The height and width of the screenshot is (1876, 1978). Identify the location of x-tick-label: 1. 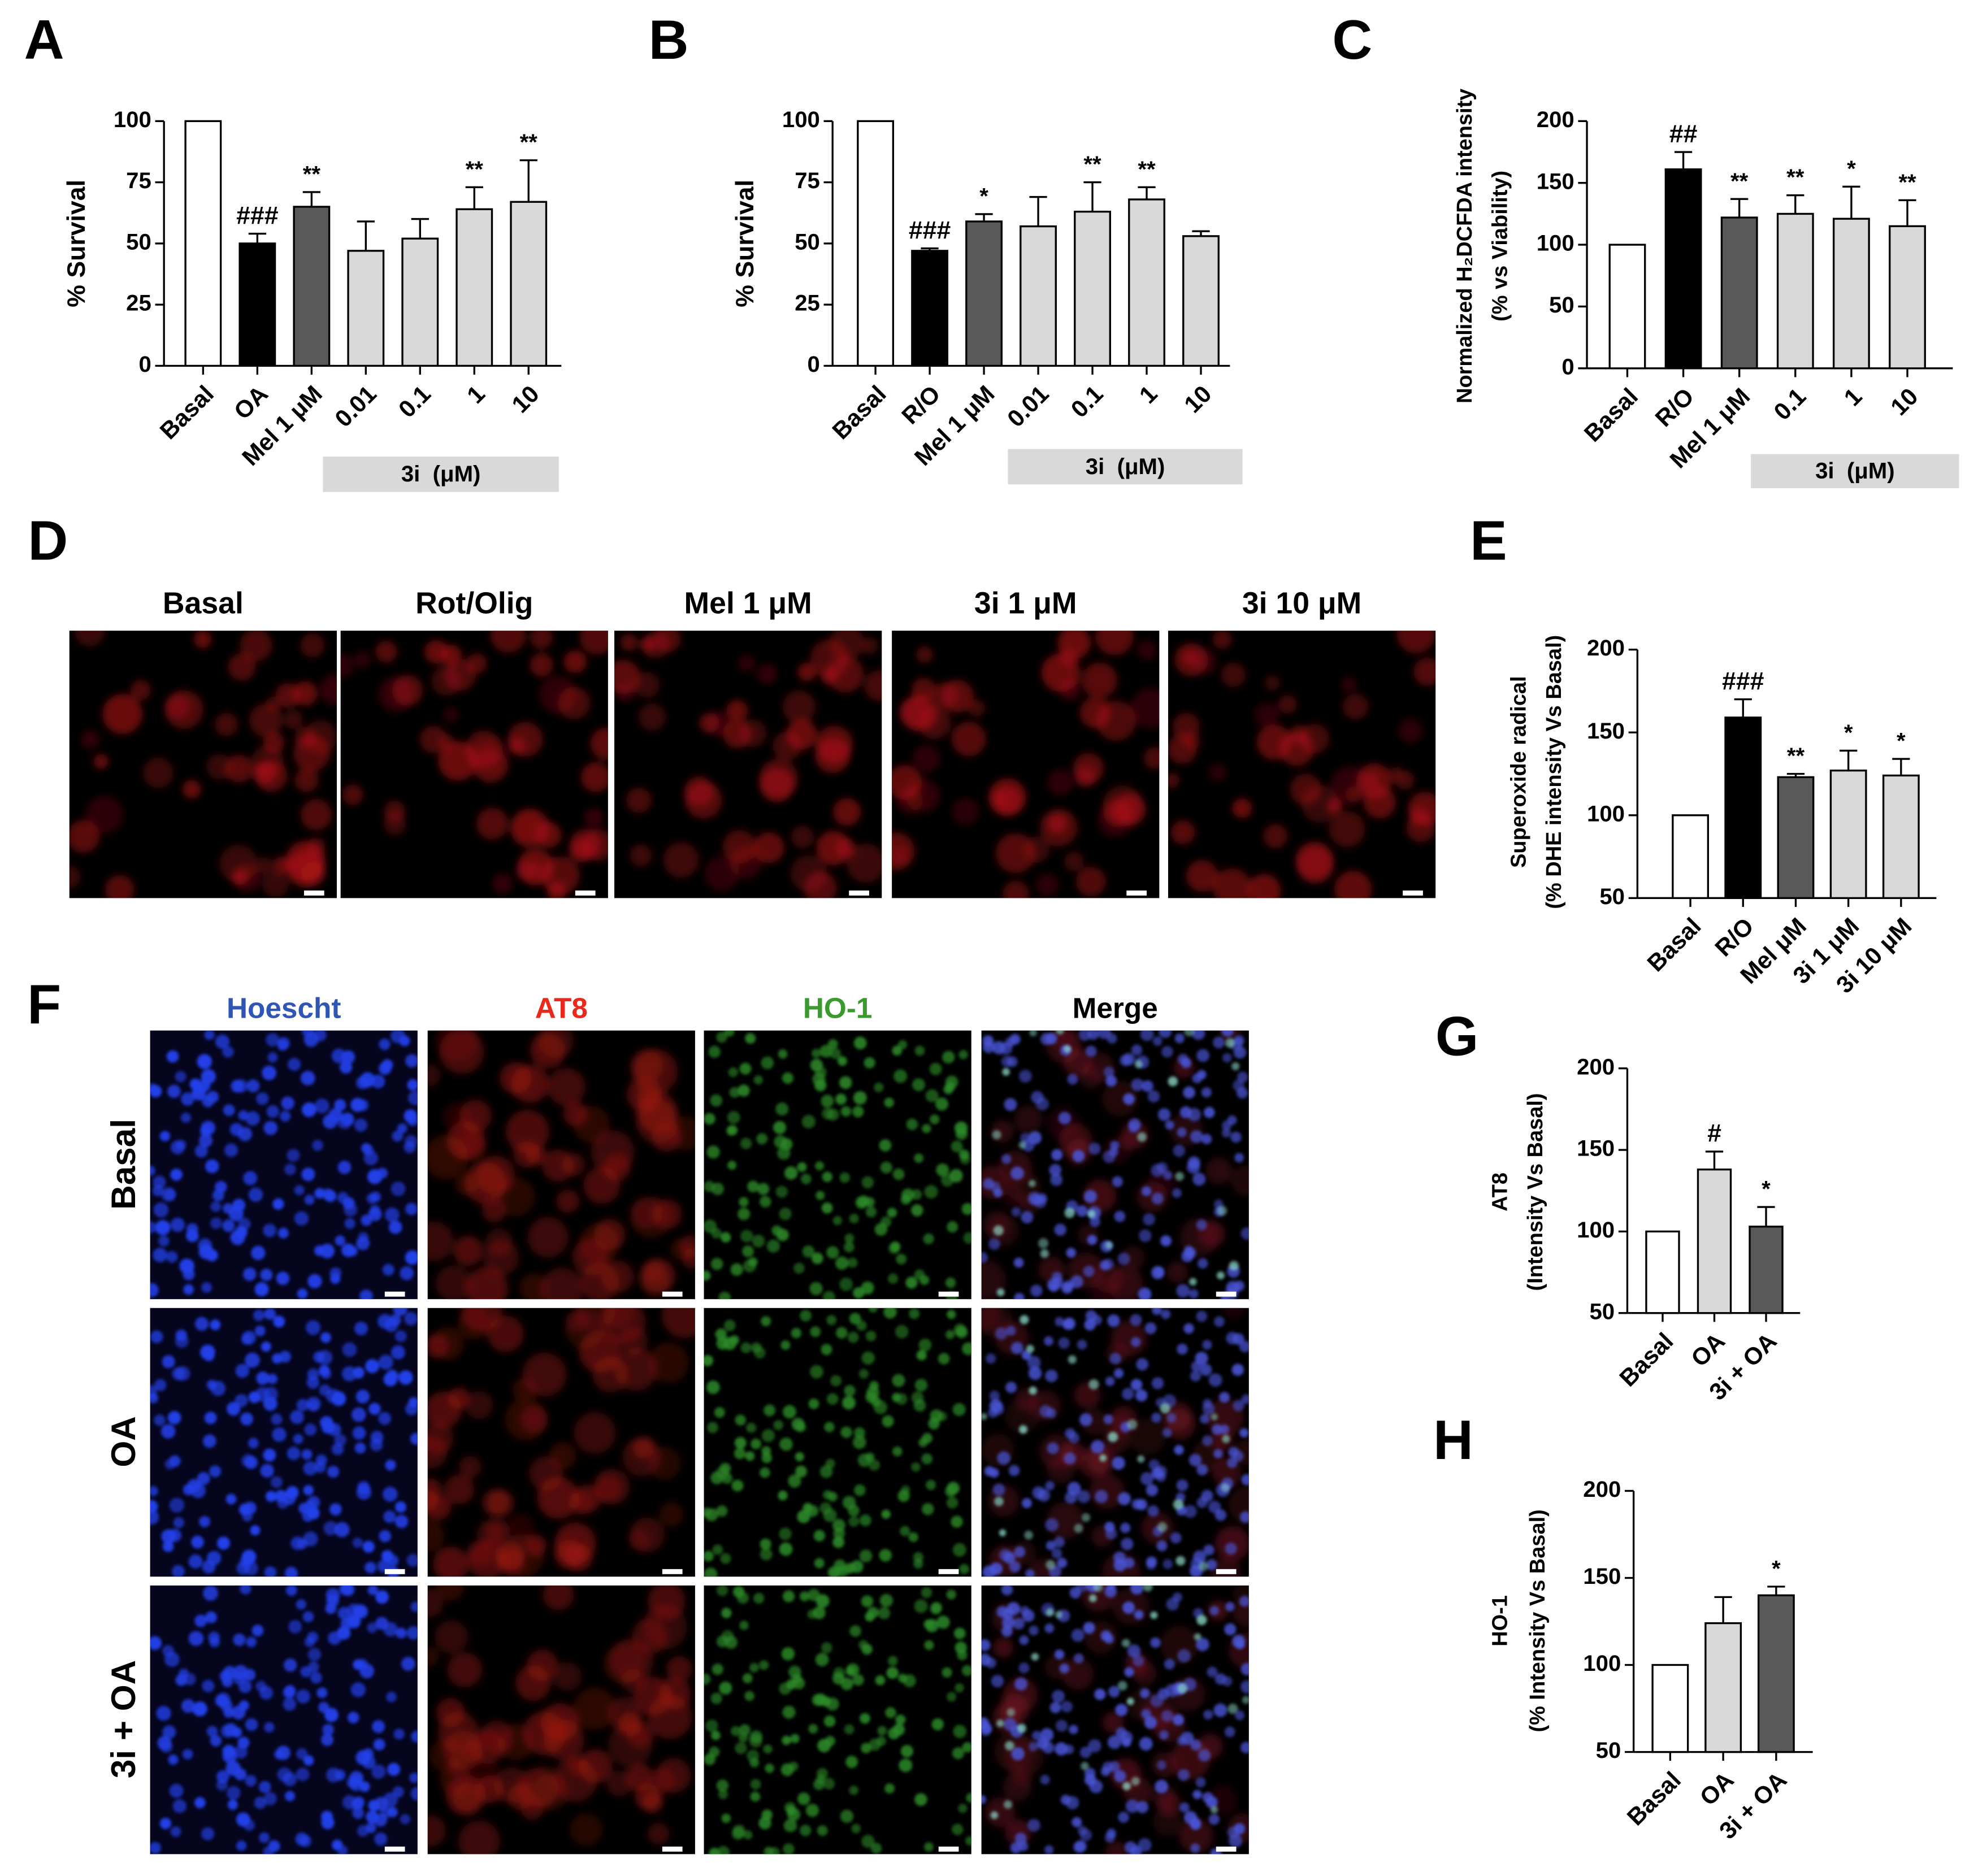
(1148, 394).